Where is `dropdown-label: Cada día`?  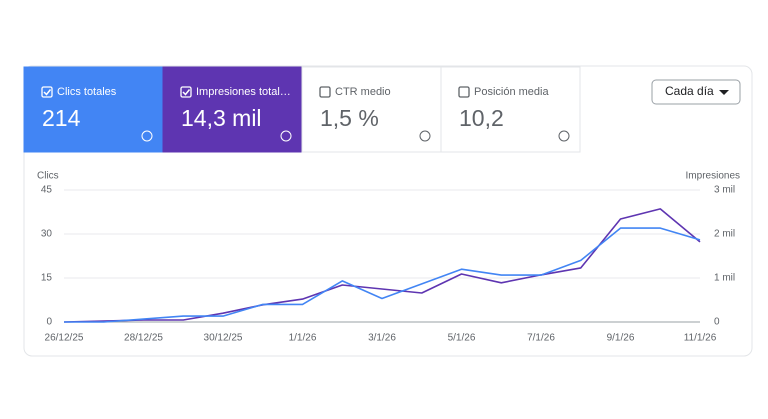
dropdown-label: Cada día is located at coordinates (689, 91).